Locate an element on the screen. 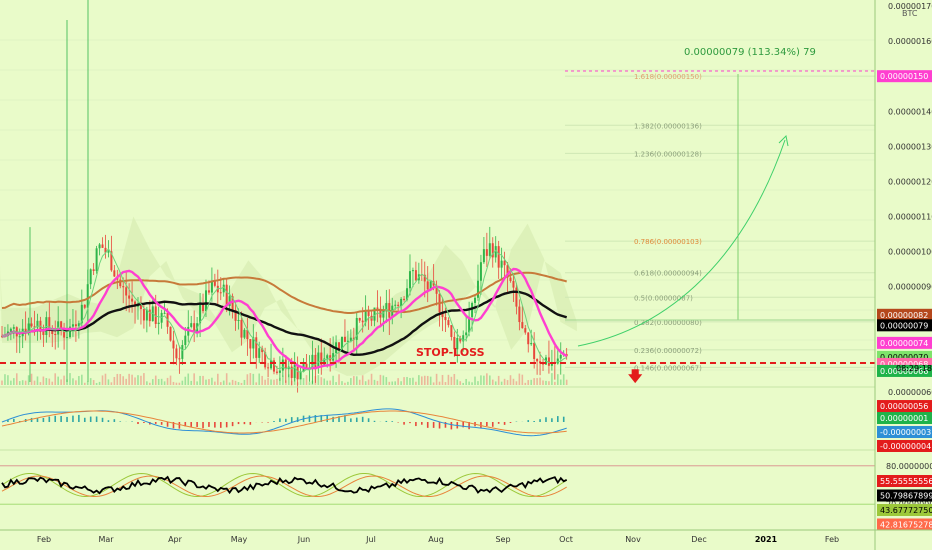  x-tick-label: Mar is located at coordinates (106, 539).